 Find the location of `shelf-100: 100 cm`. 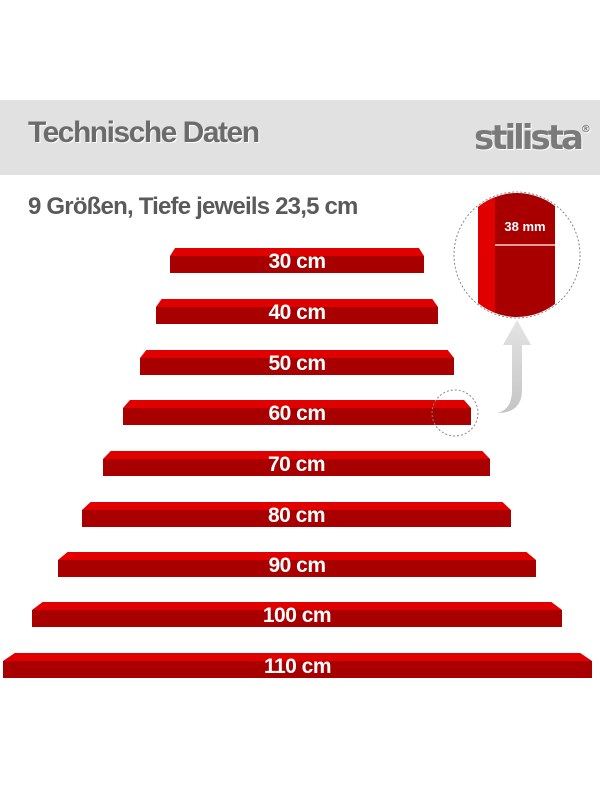

shelf-100: 100 cm is located at coordinates (297, 614).